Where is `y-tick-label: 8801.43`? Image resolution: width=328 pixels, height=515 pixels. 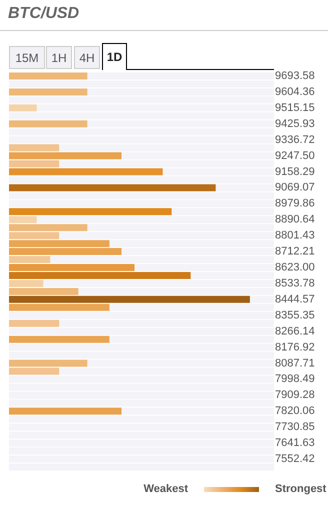
y-tick-label: 8801.43 is located at coordinates (295, 236).